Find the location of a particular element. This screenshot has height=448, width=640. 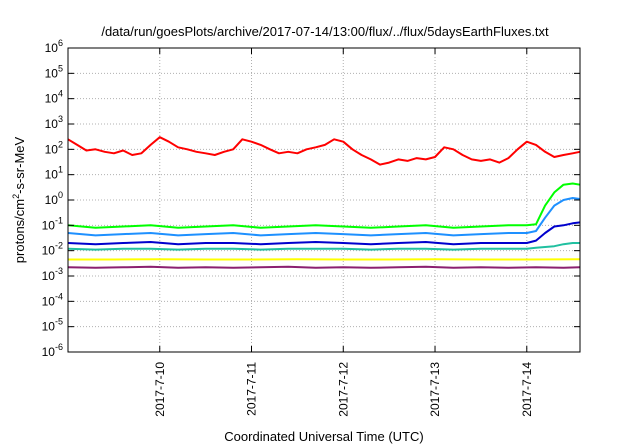

y-axis-label: protons/cm2-s-sr-MeV is located at coordinates (19, 199).